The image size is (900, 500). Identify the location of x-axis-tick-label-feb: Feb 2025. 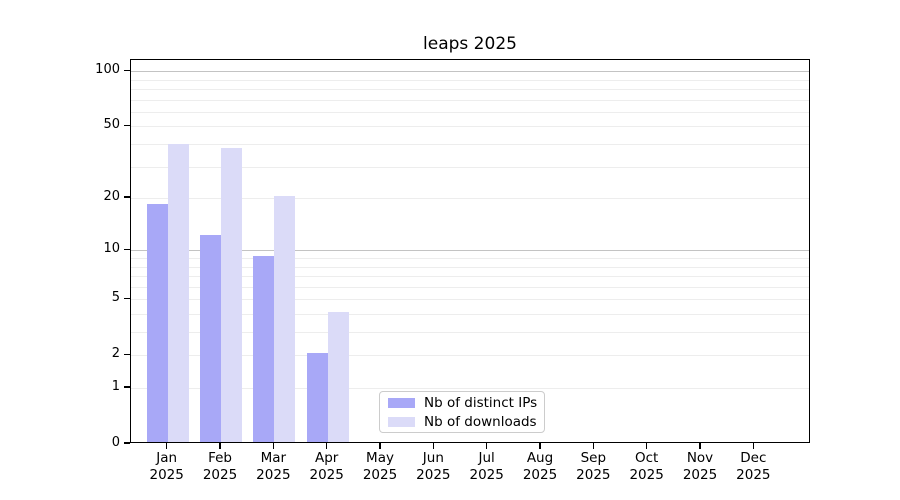
(220, 467).